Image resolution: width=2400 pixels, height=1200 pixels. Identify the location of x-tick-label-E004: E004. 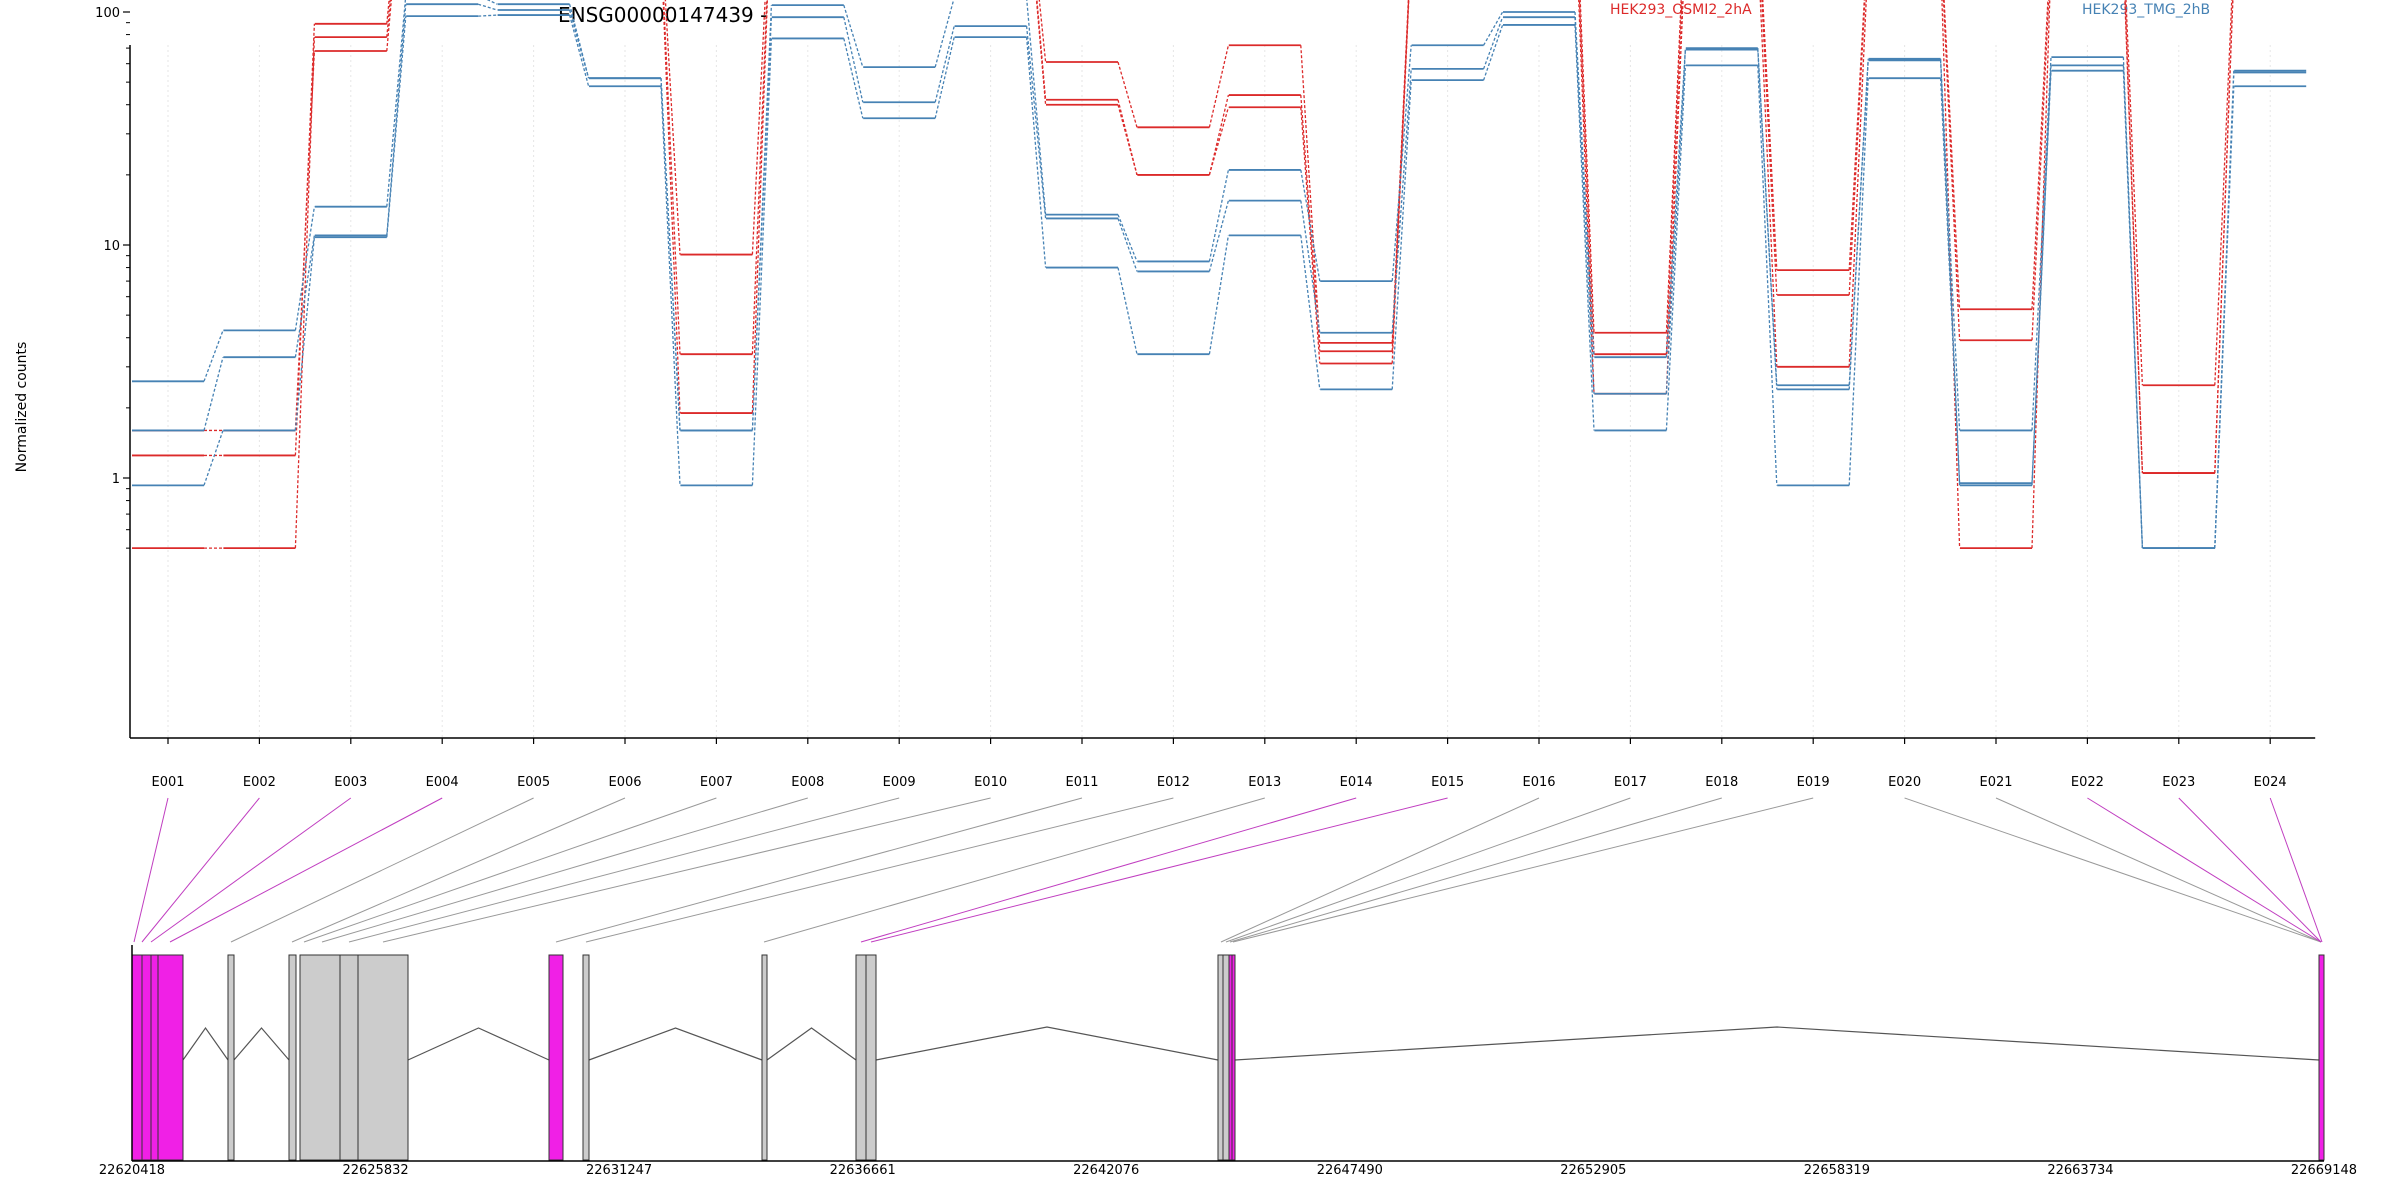
(442, 782).